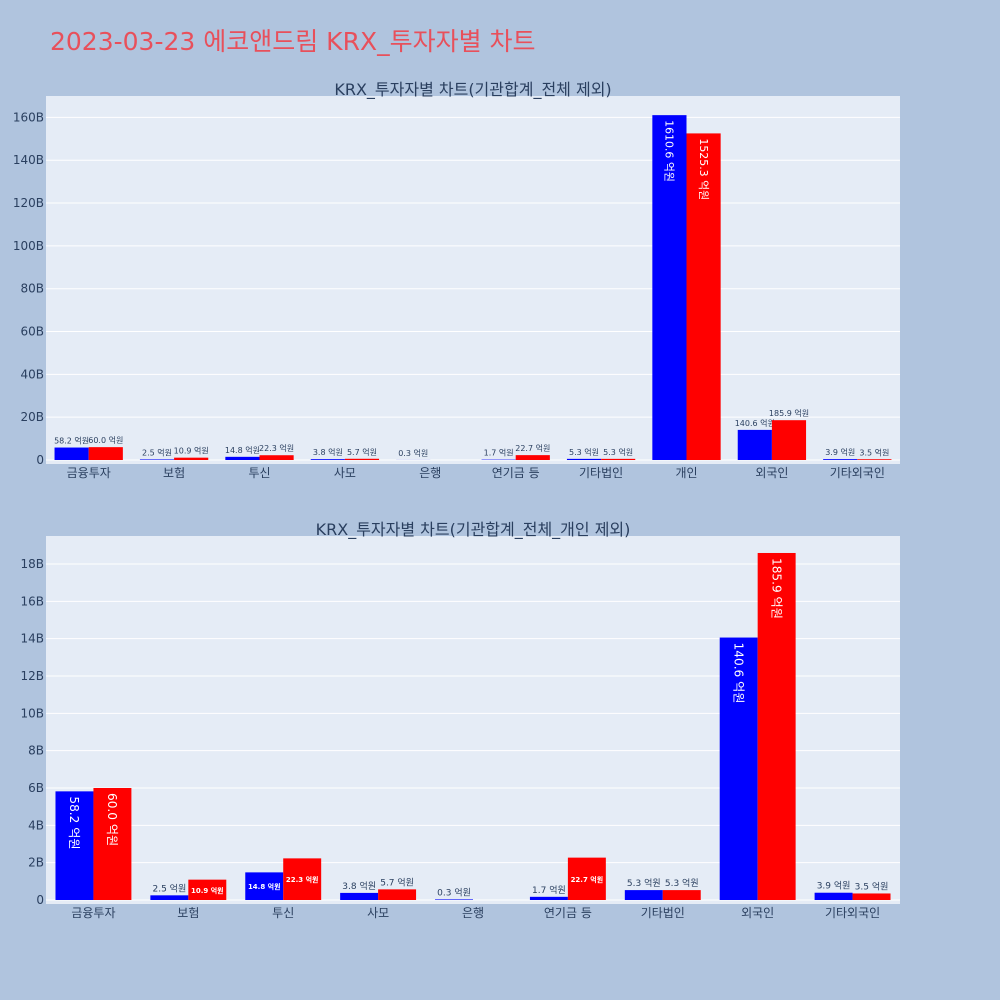 This screenshot has width=1000, height=1000. I want to click on x-tick-label: 은행, so click(430, 472).